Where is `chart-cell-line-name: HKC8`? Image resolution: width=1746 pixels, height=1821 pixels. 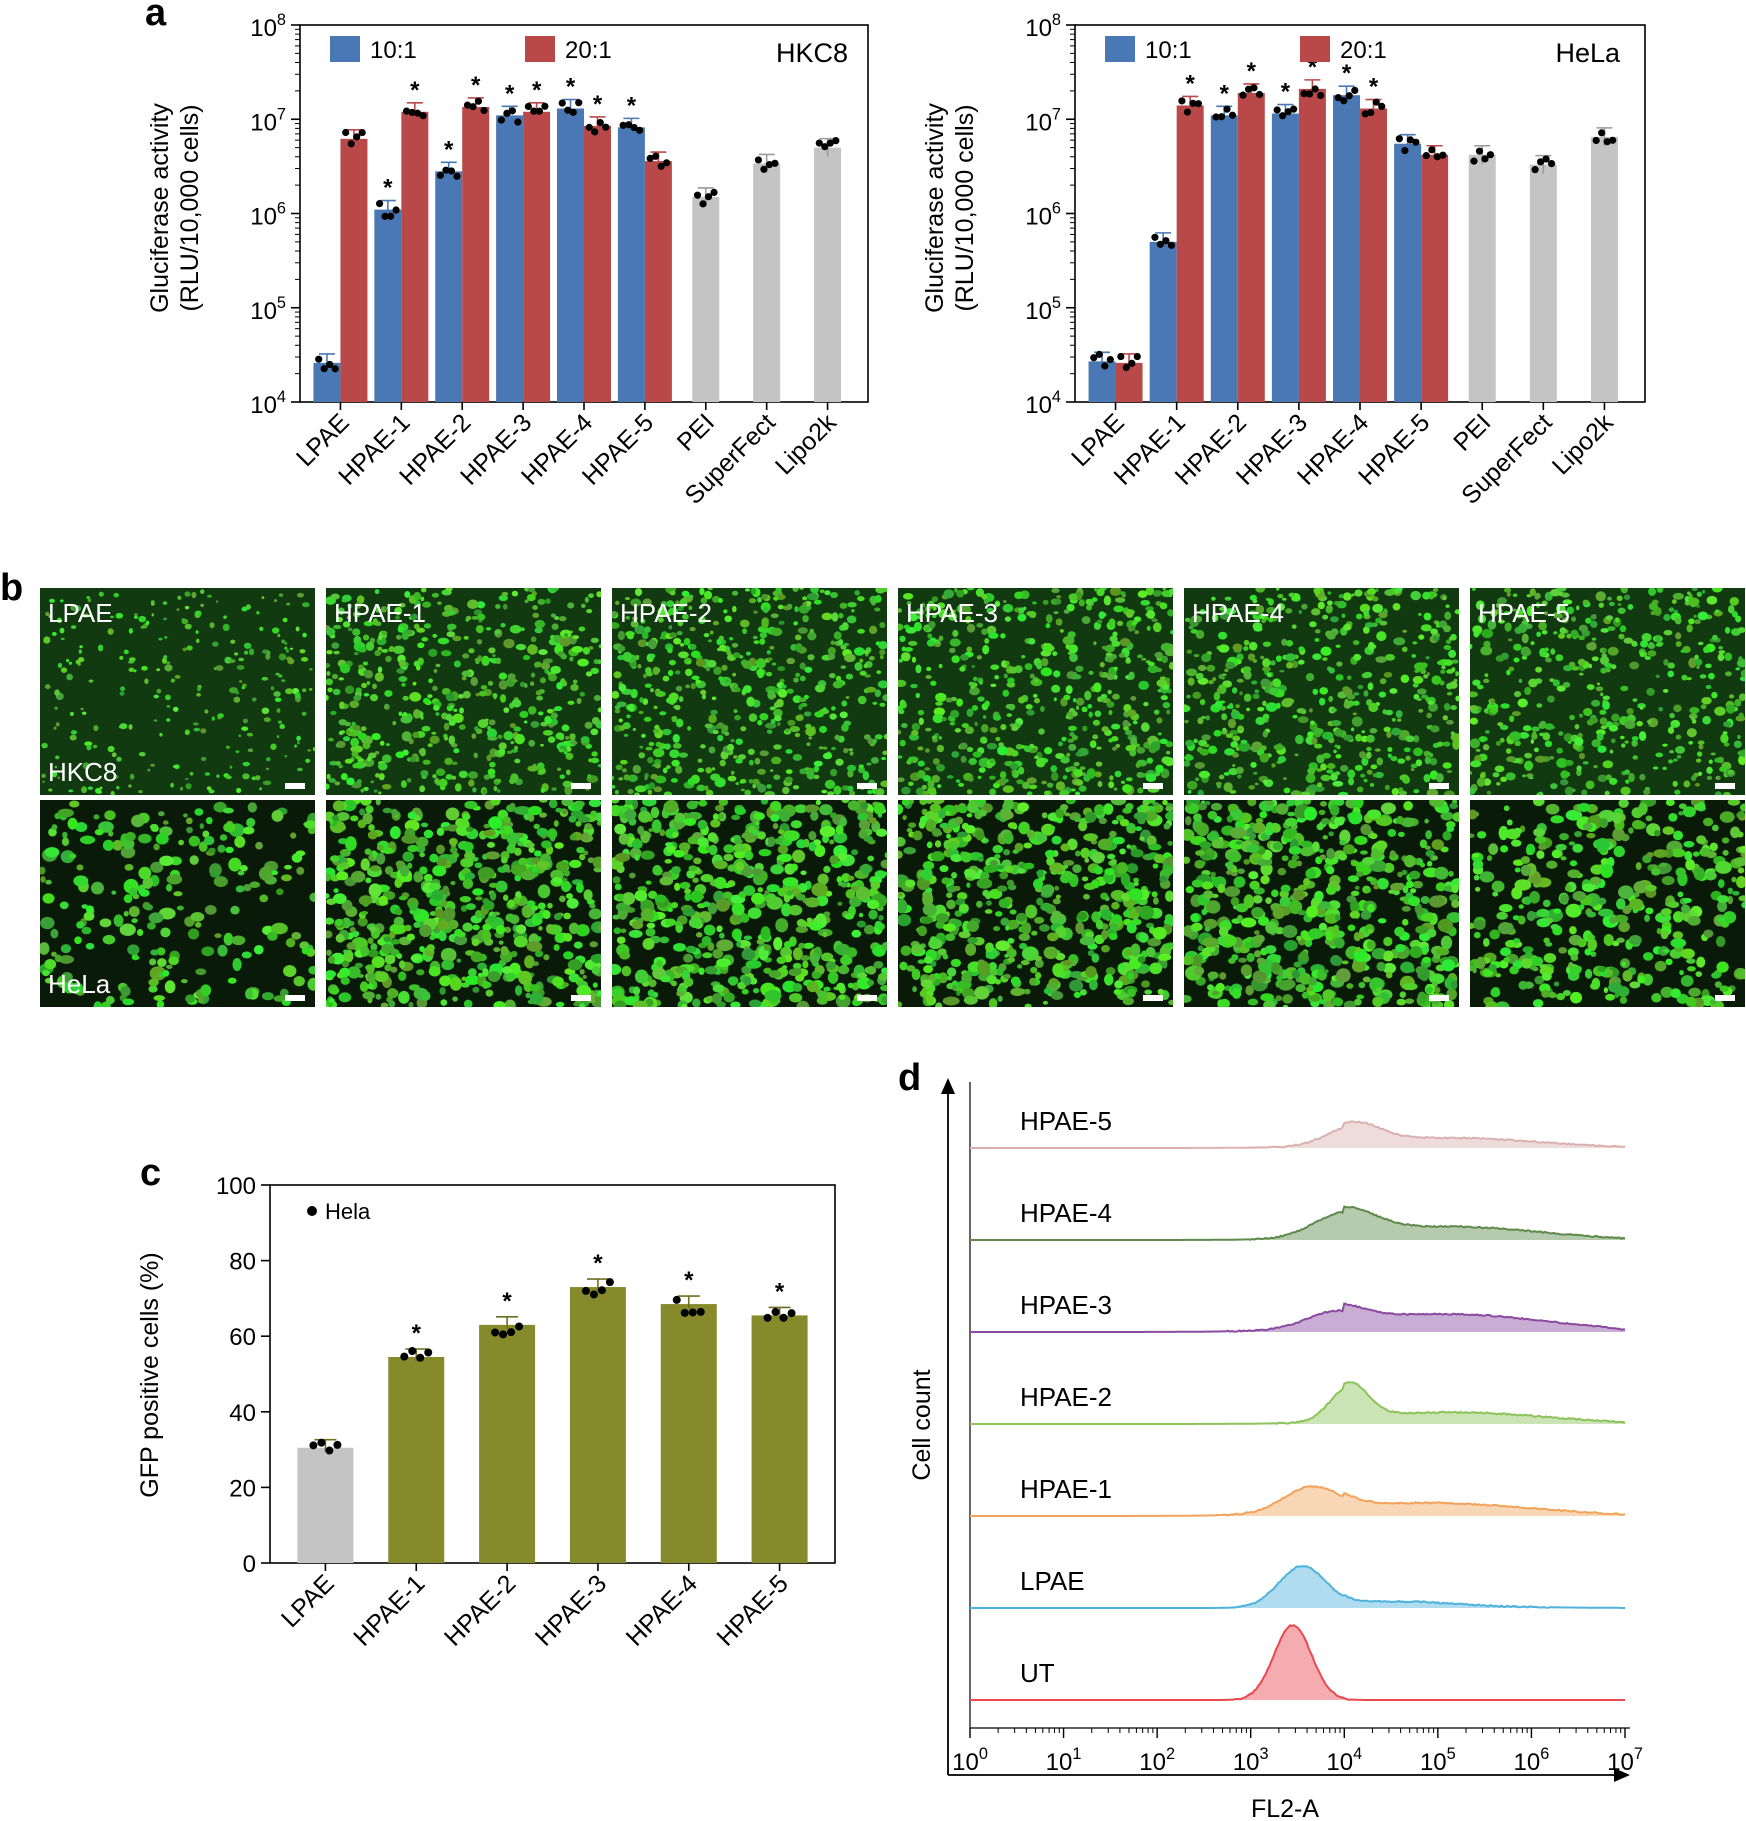
chart-cell-line-name: HKC8 is located at coordinates (812, 53).